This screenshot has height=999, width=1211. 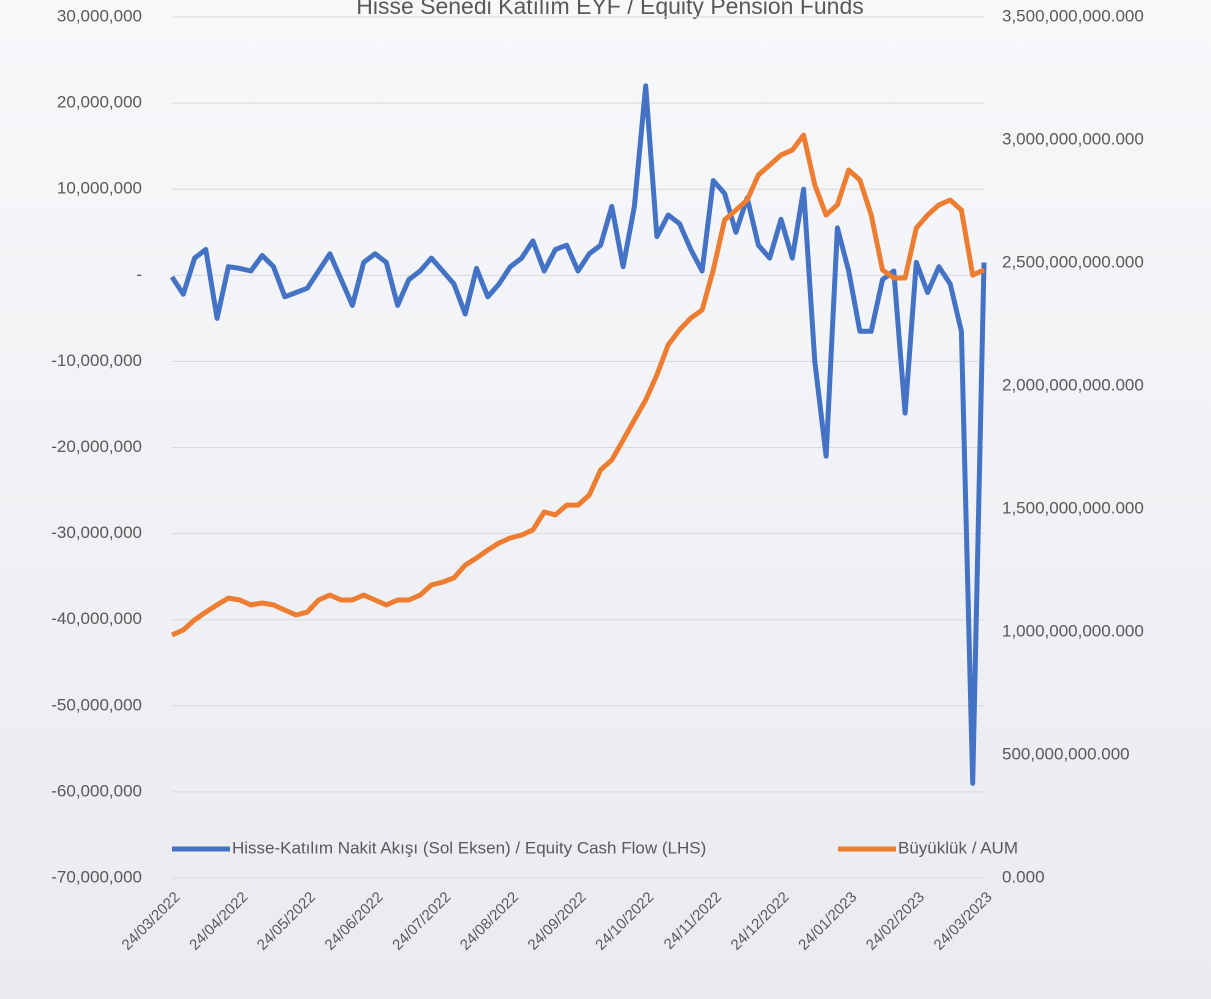 I want to click on y2-tick-label: 500,000,000.000, so click(x=1066, y=753).